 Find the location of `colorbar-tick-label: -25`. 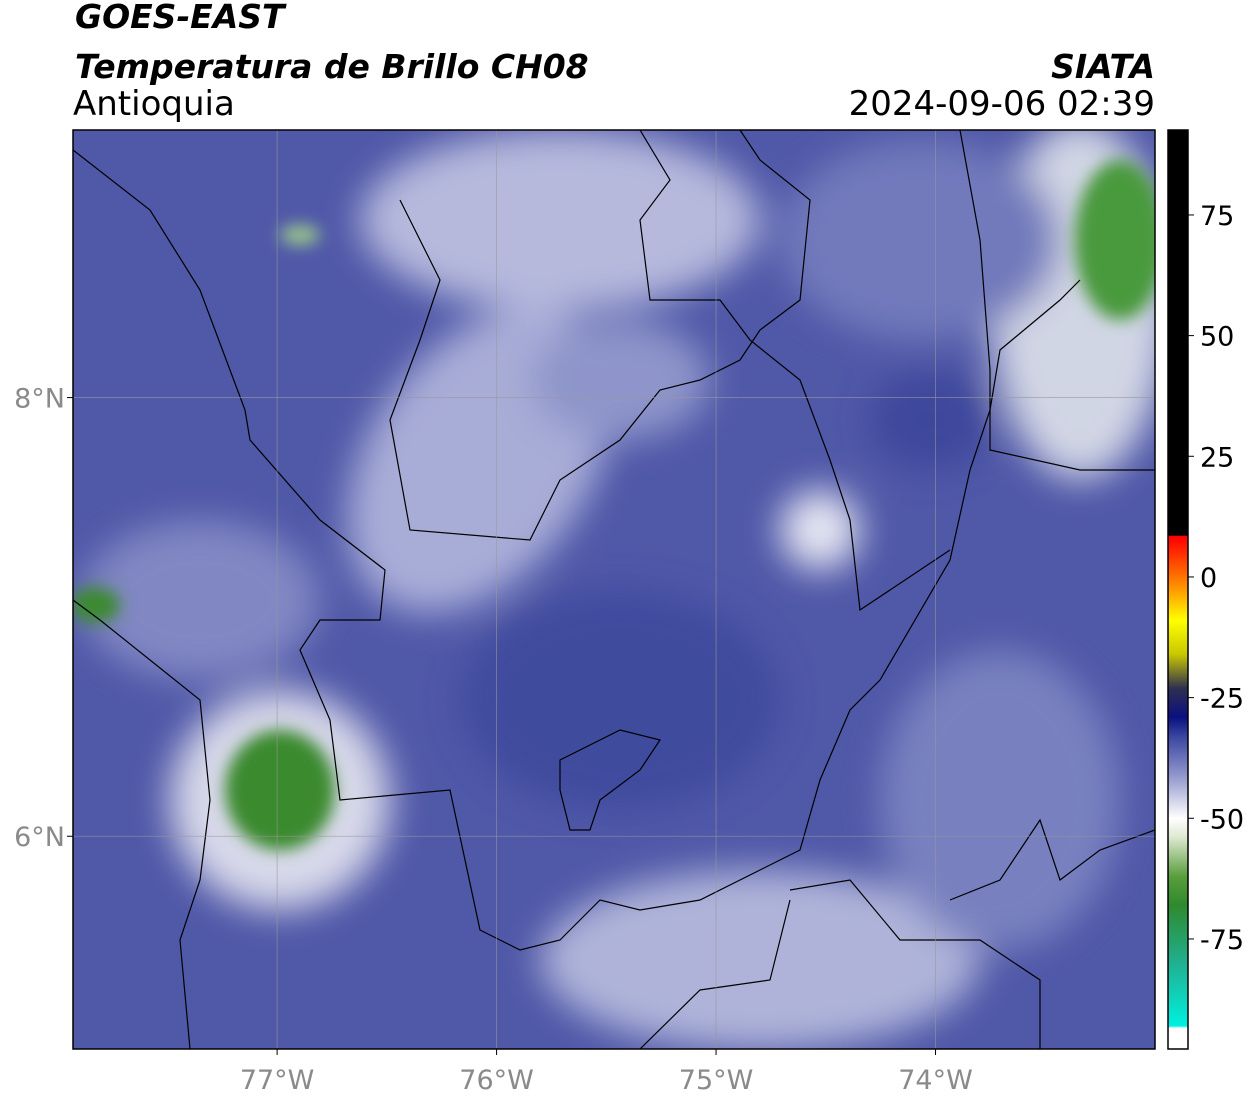

colorbar-tick-label: -25 is located at coordinates (1222, 699).